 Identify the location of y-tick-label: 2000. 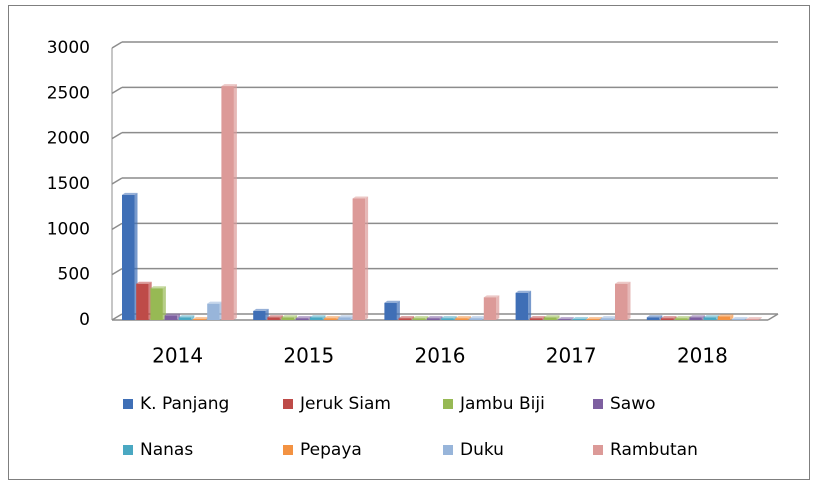
(68, 139).